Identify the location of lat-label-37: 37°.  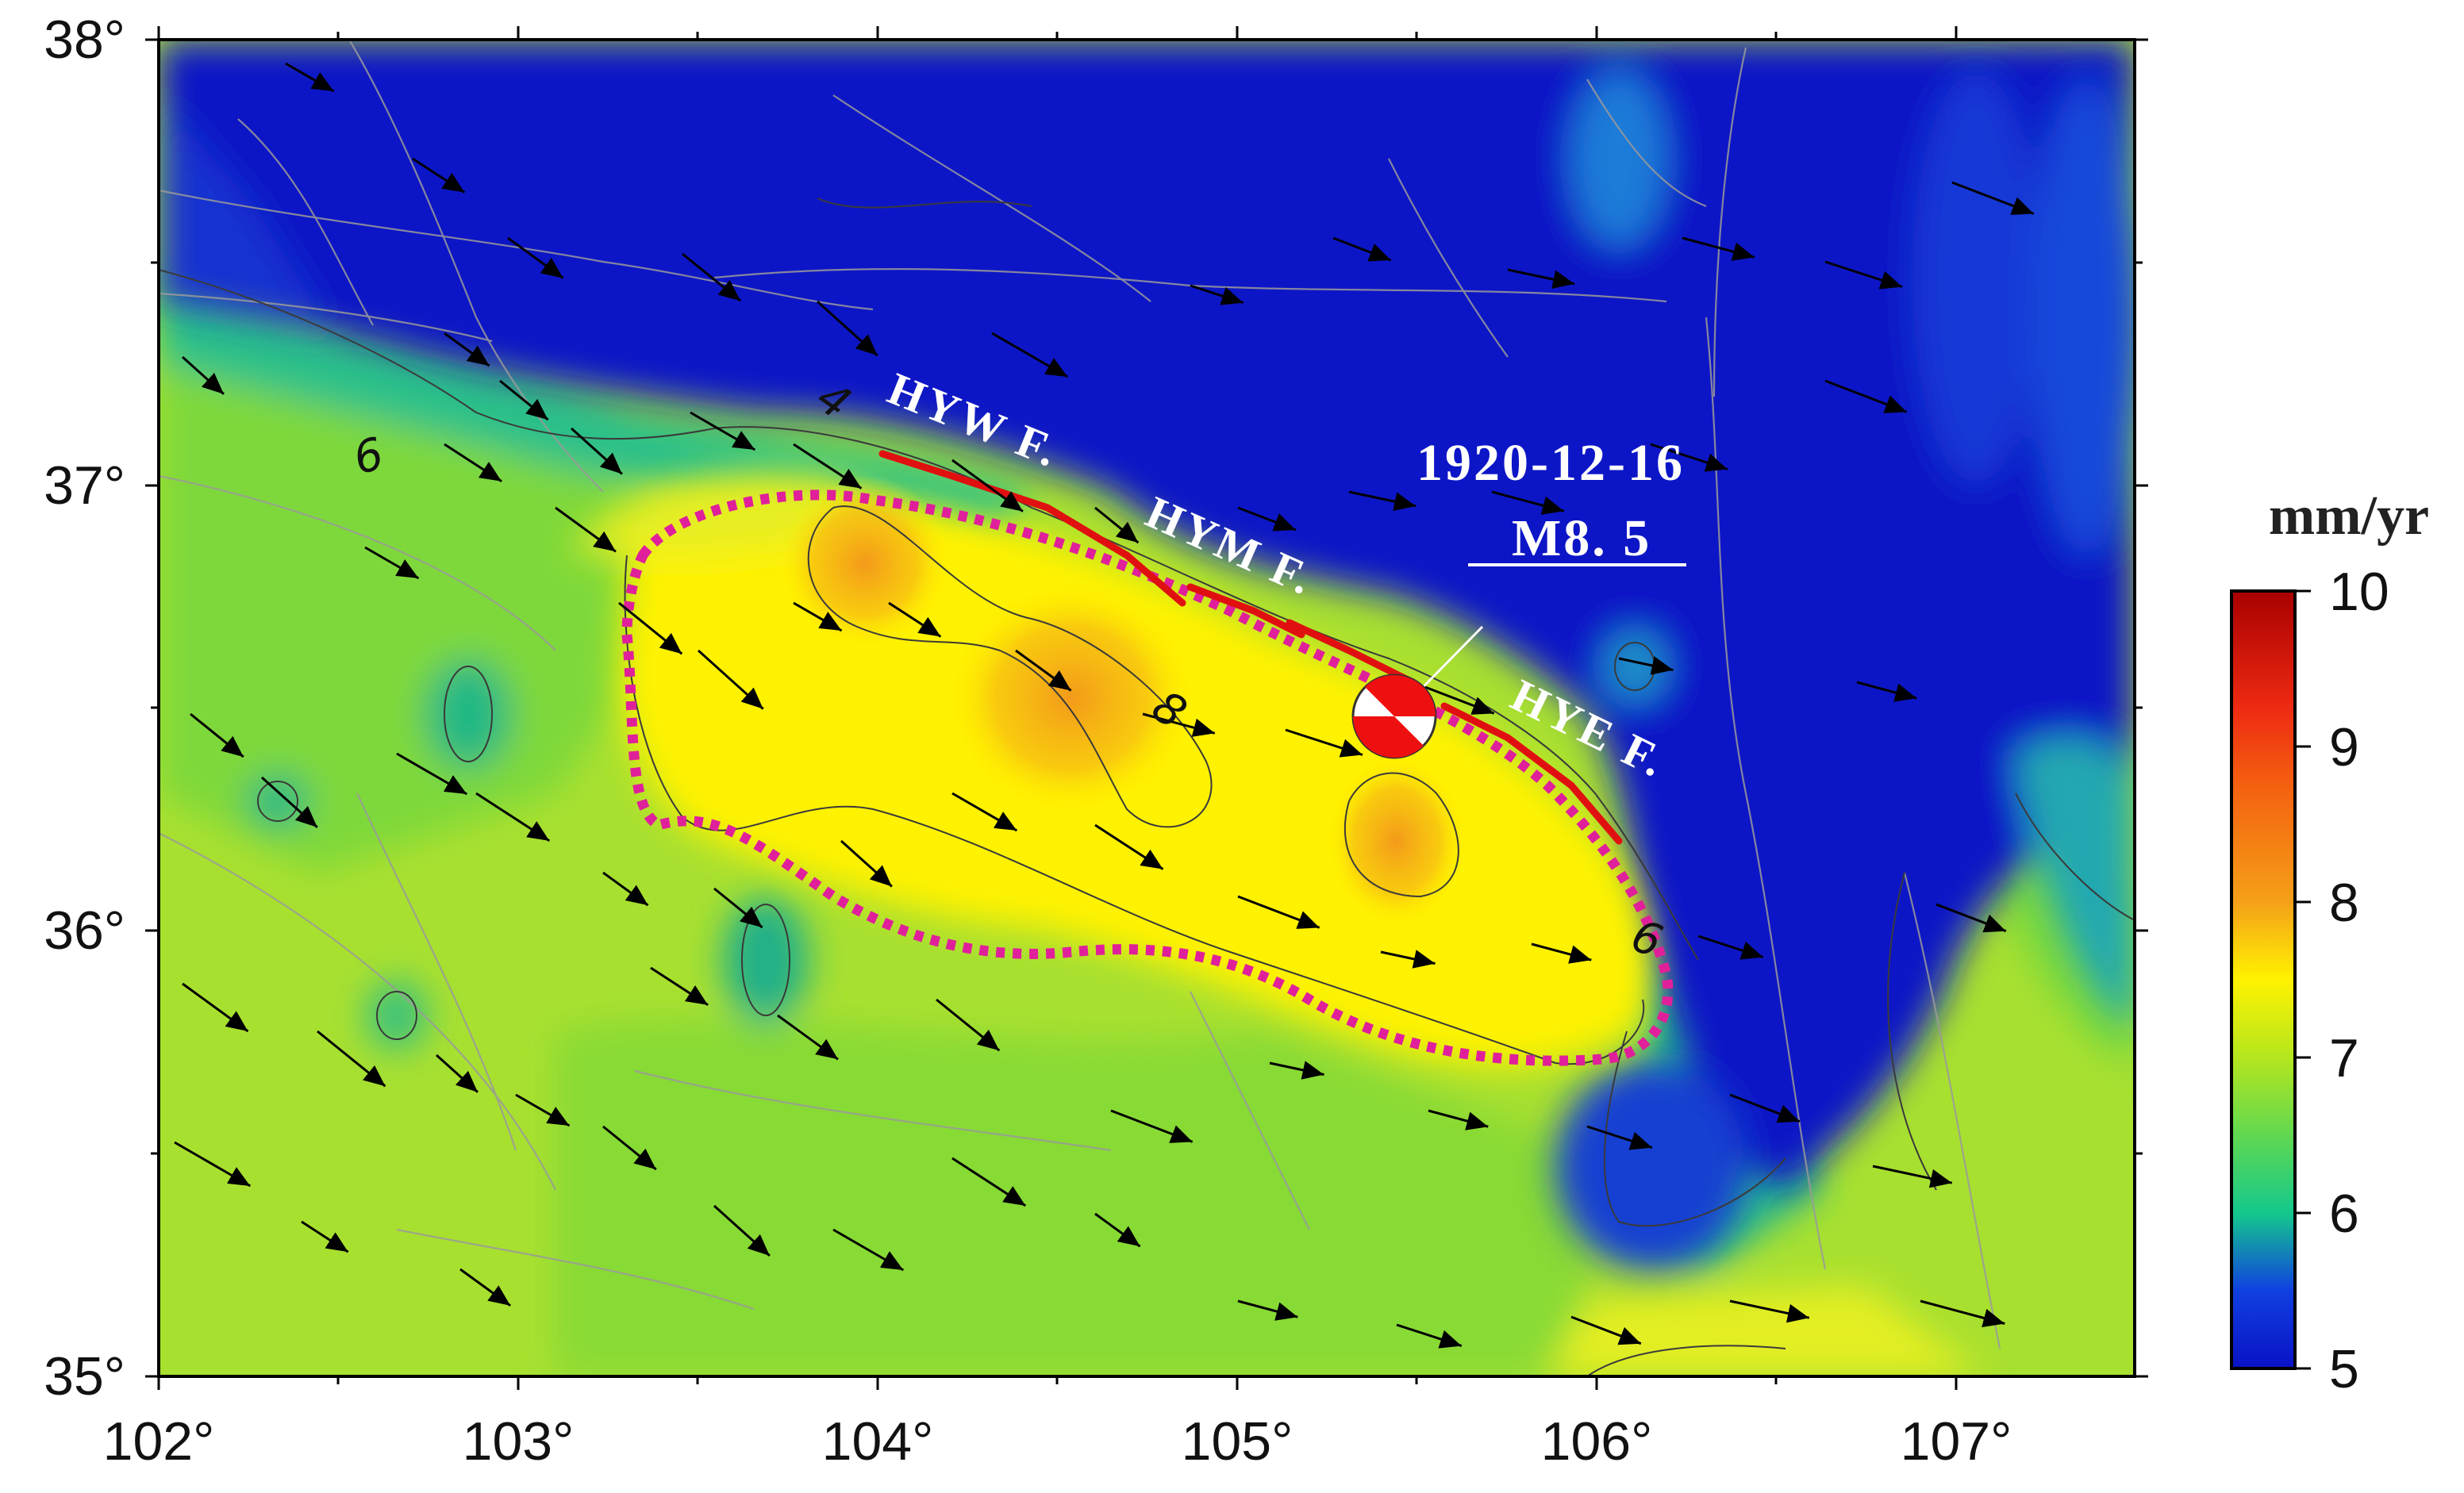
(84, 486).